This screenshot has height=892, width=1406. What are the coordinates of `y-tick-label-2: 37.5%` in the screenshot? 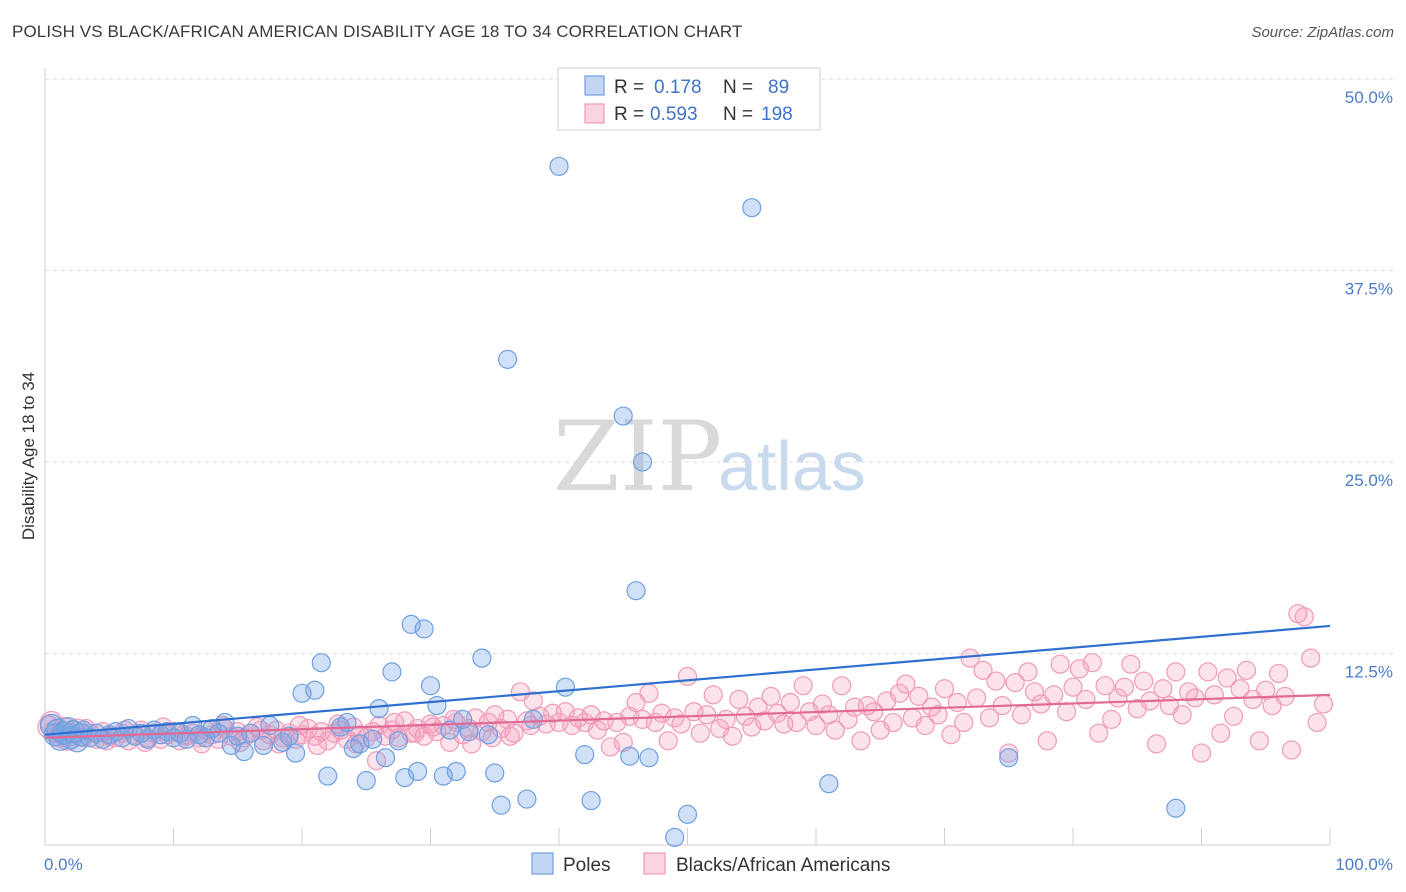 It's located at (1369, 289).